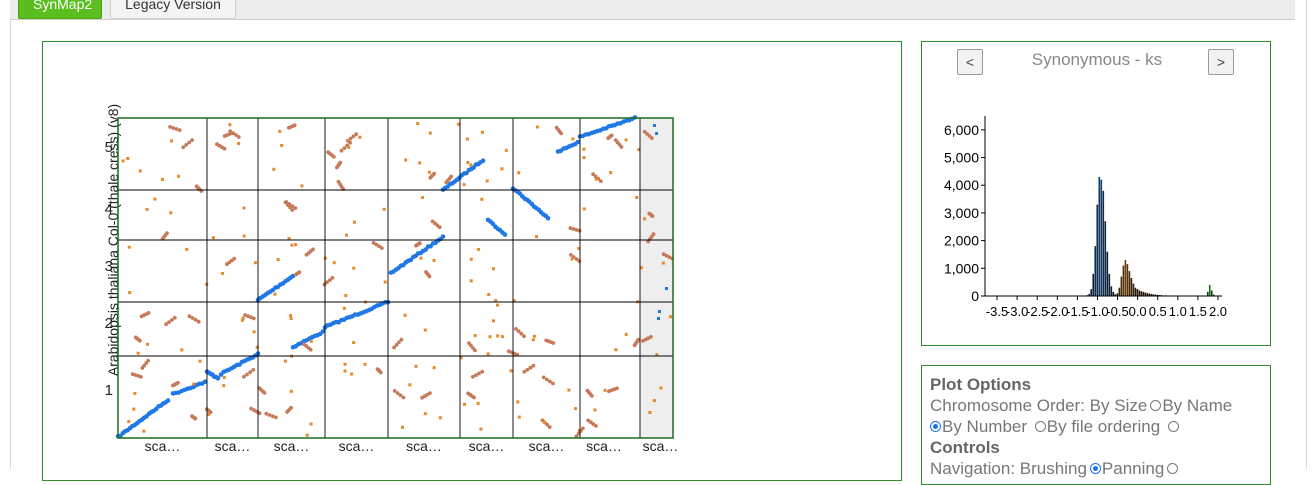 The height and width of the screenshot is (485, 1313). Describe the element at coordinates (60, 9) in the screenshot. I see `tab-synmap2: SynMap2` at that location.